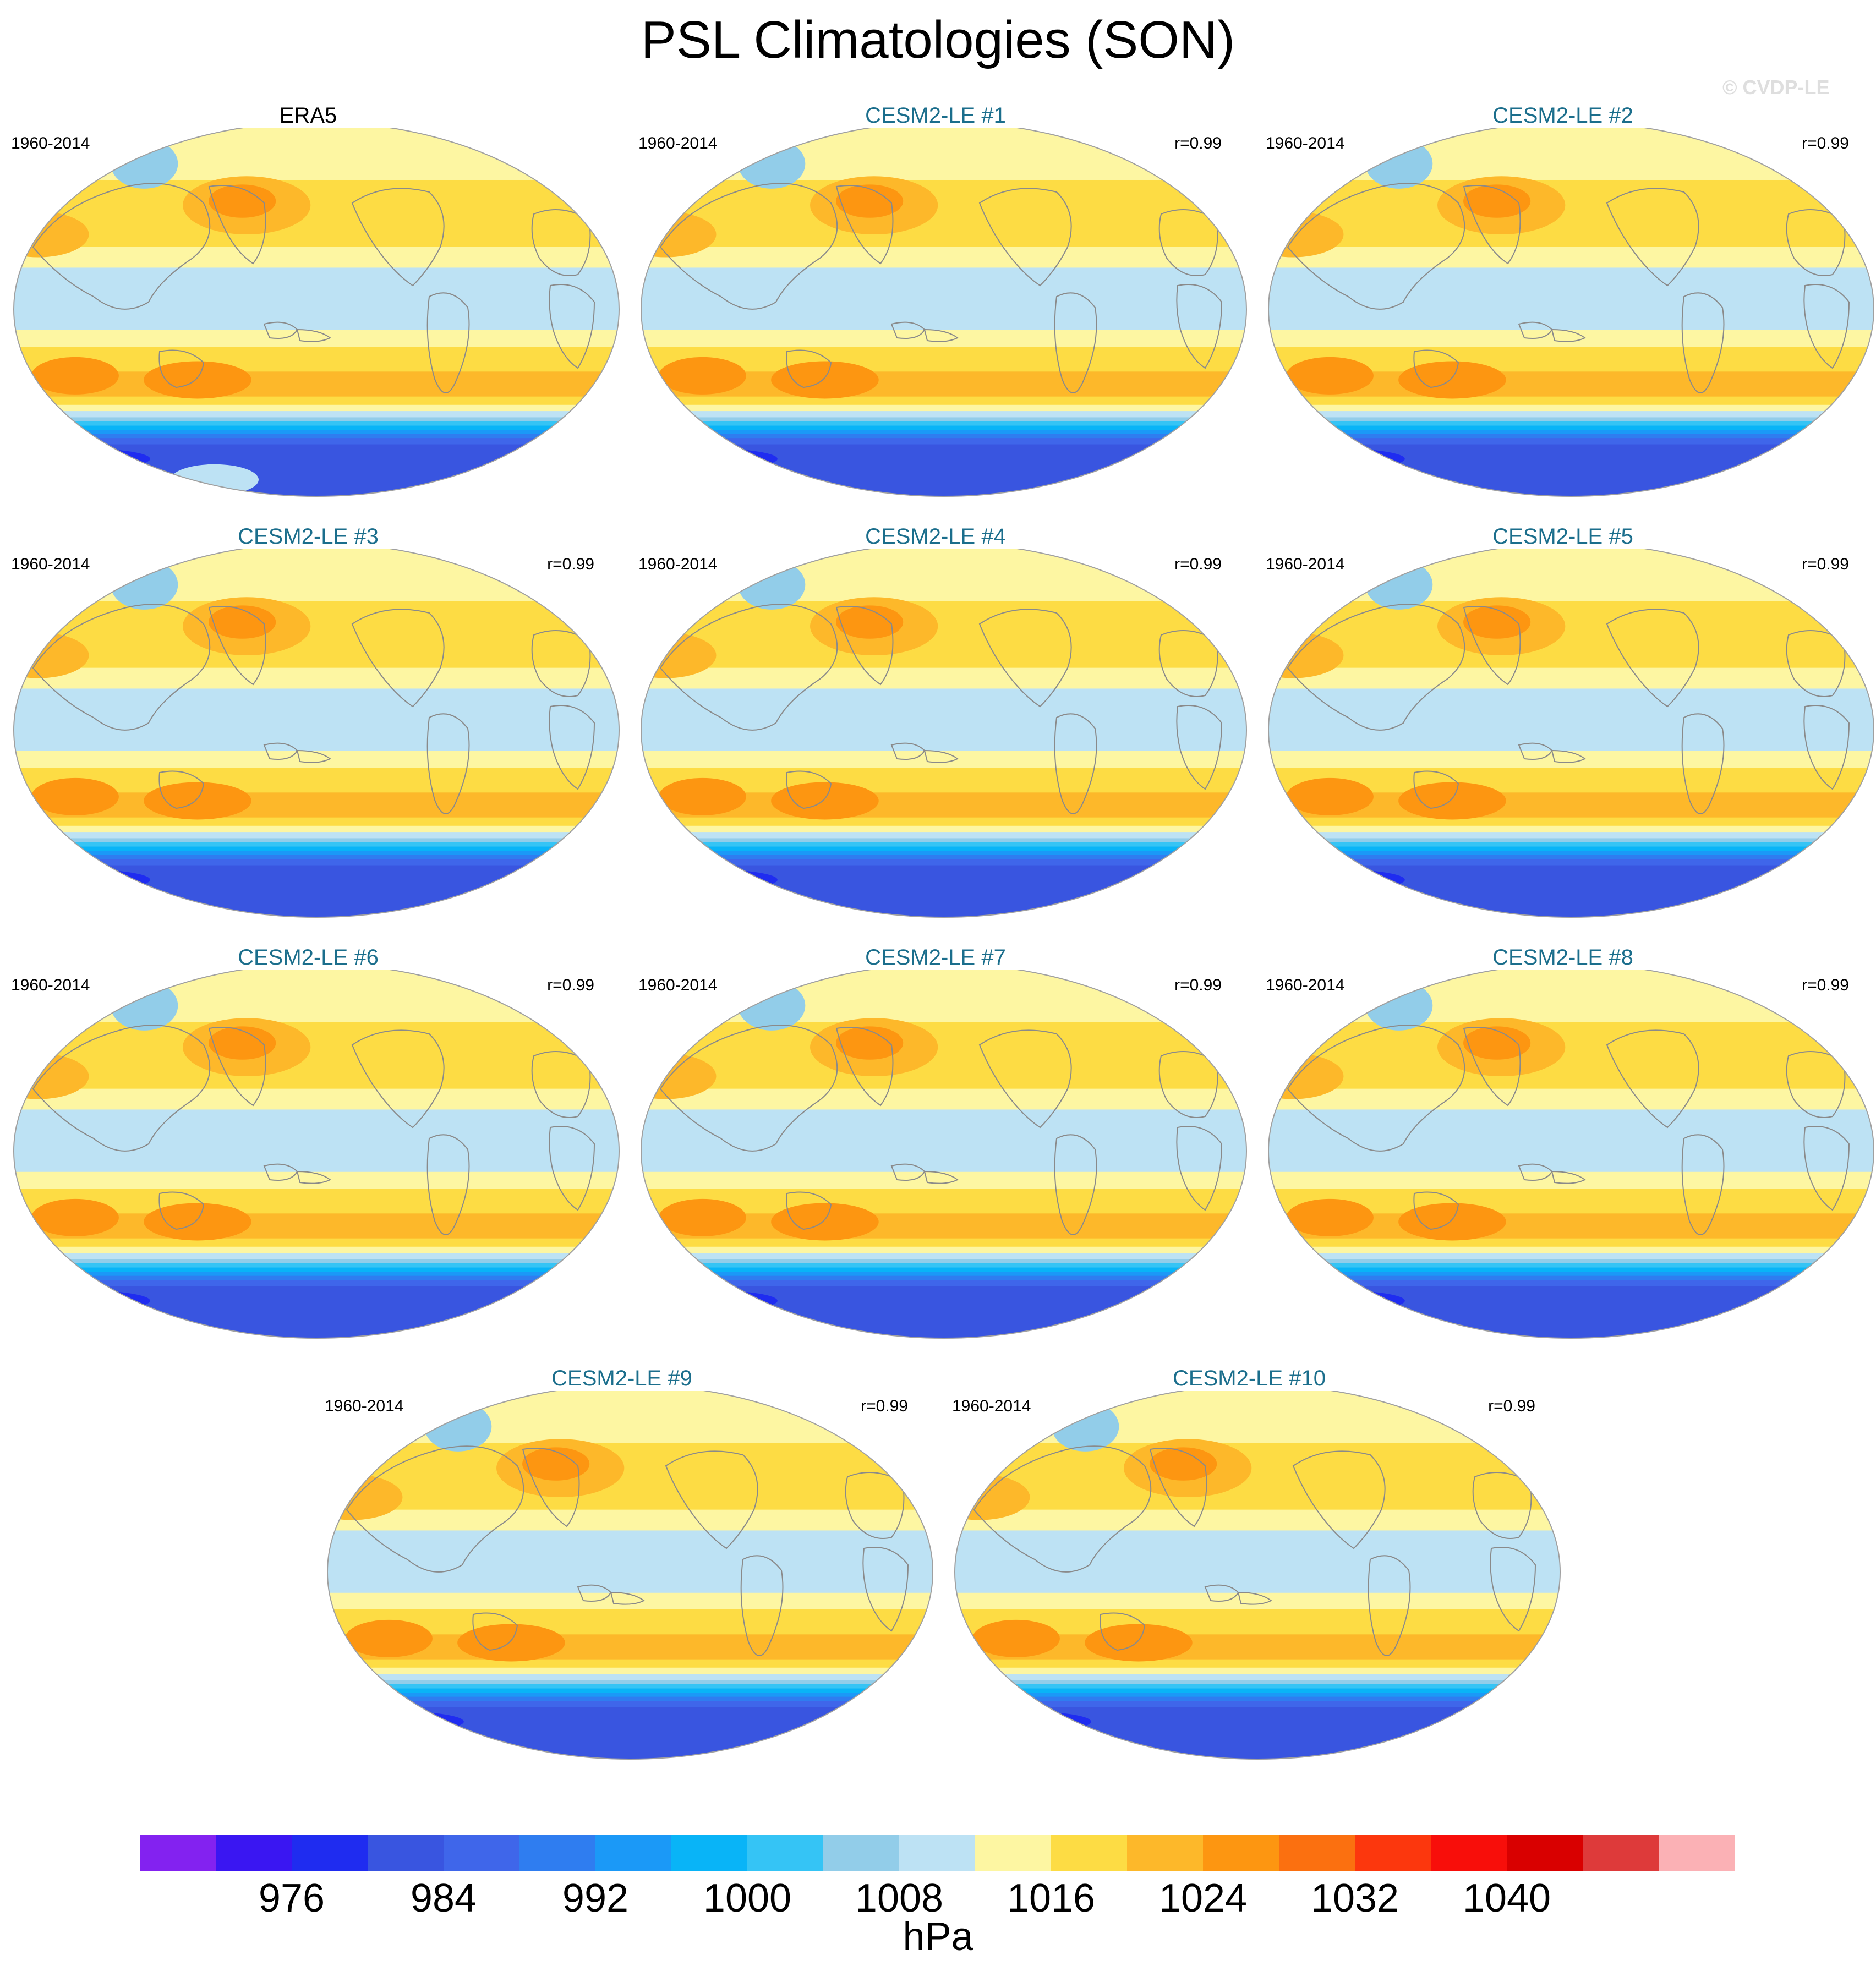  Describe the element at coordinates (938, 1898) in the screenshot. I see `colorbar-ticks: 976 984 992 1000 1008 1016 1024 1032 1040` at that location.